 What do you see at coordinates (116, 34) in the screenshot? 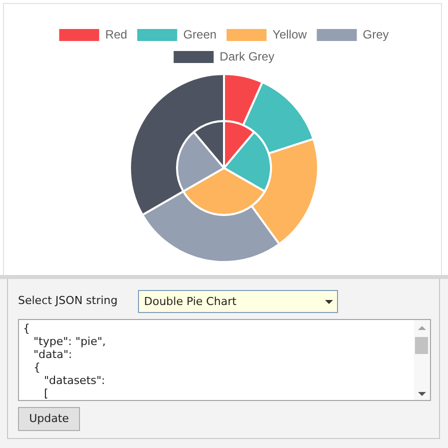
I see `legend-label: Red` at bounding box center [116, 34].